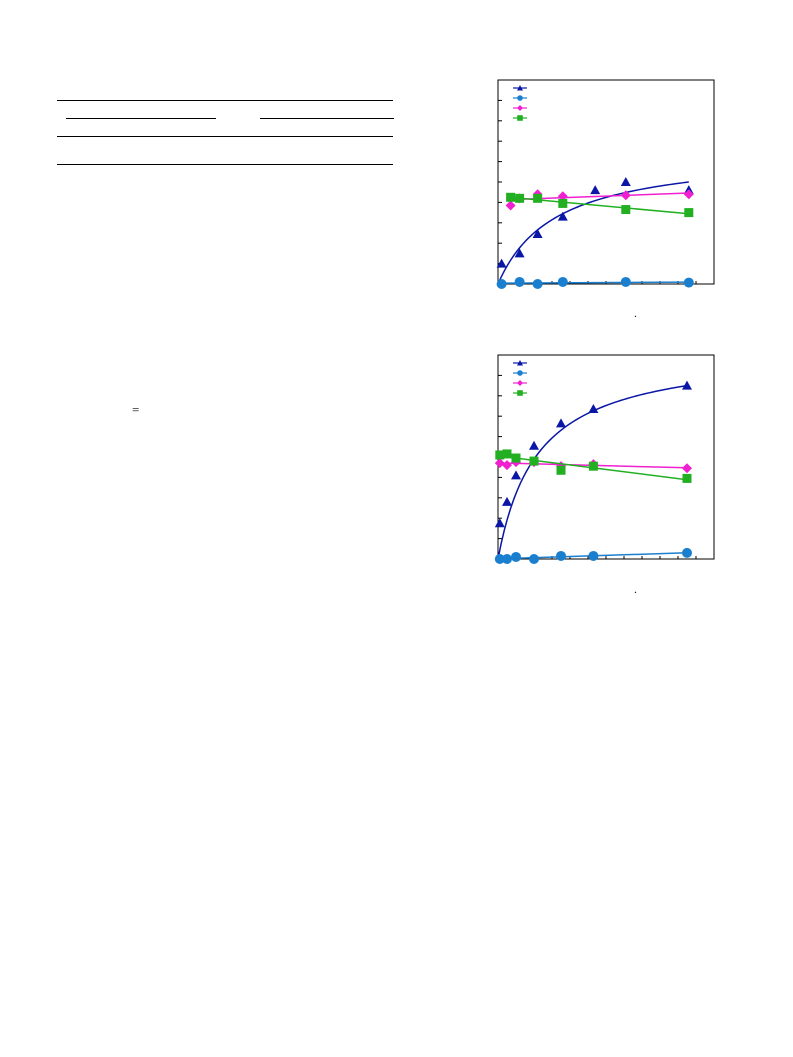 The height and width of the screenshot is (1057, 793). Describe the element at coordinates (225, 136) in the screenshot. I see `table-header-rule` at that location.